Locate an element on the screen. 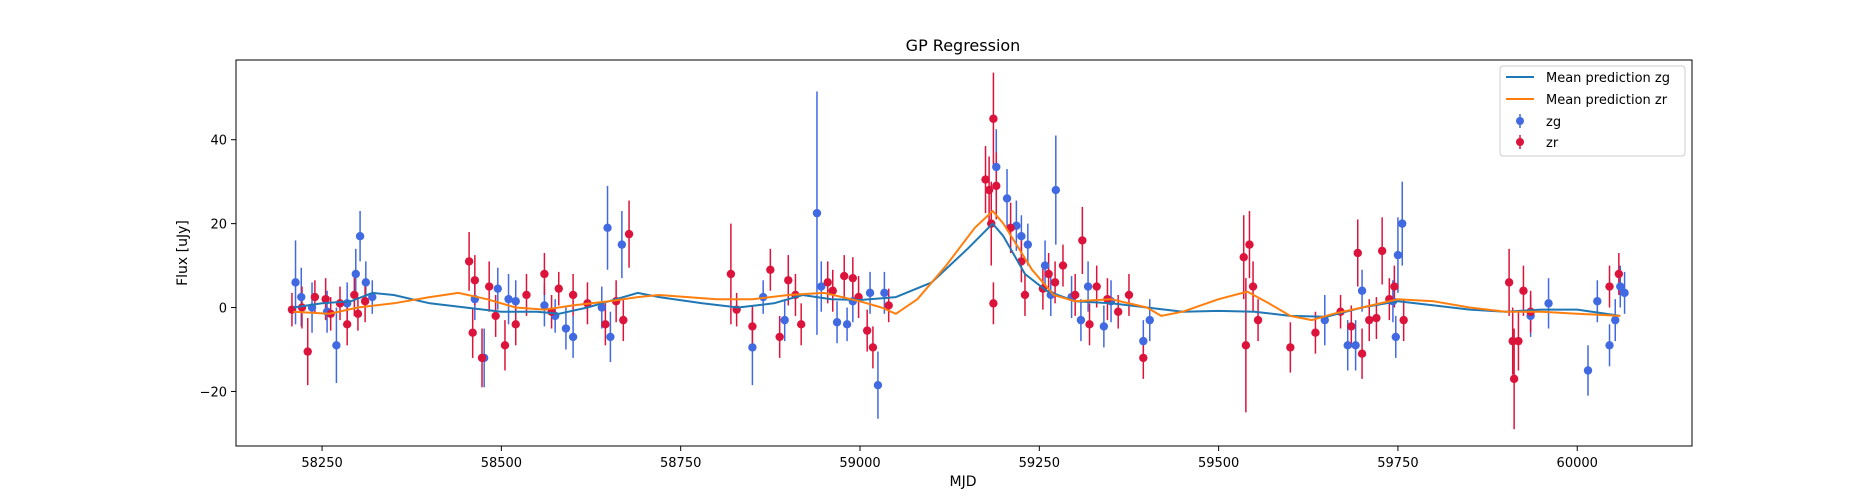 The image size is (1875, 500). x-tick-label: 59500 is located at coordinates (1218, 463).